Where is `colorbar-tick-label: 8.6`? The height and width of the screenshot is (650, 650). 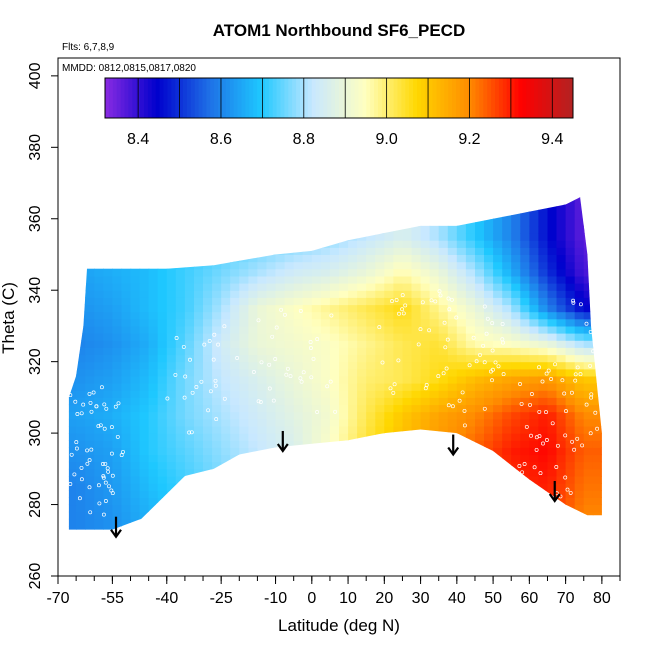
colorbar-tick-label: 8.6 is located at coordinates (221, 139).